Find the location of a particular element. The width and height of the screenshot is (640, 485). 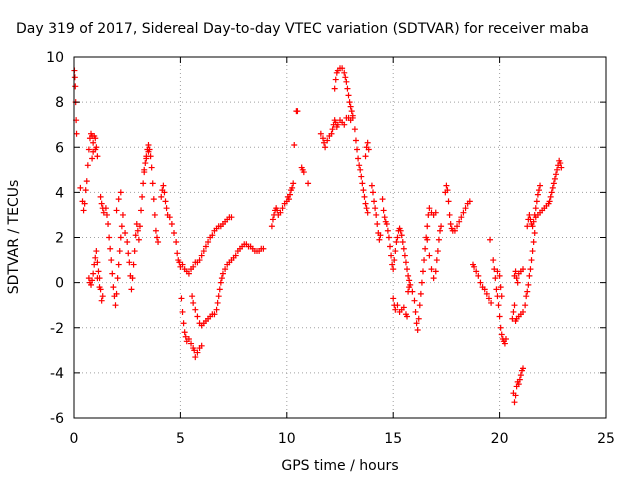

y-tick-label: 10 is located at coordinates (55, 58).